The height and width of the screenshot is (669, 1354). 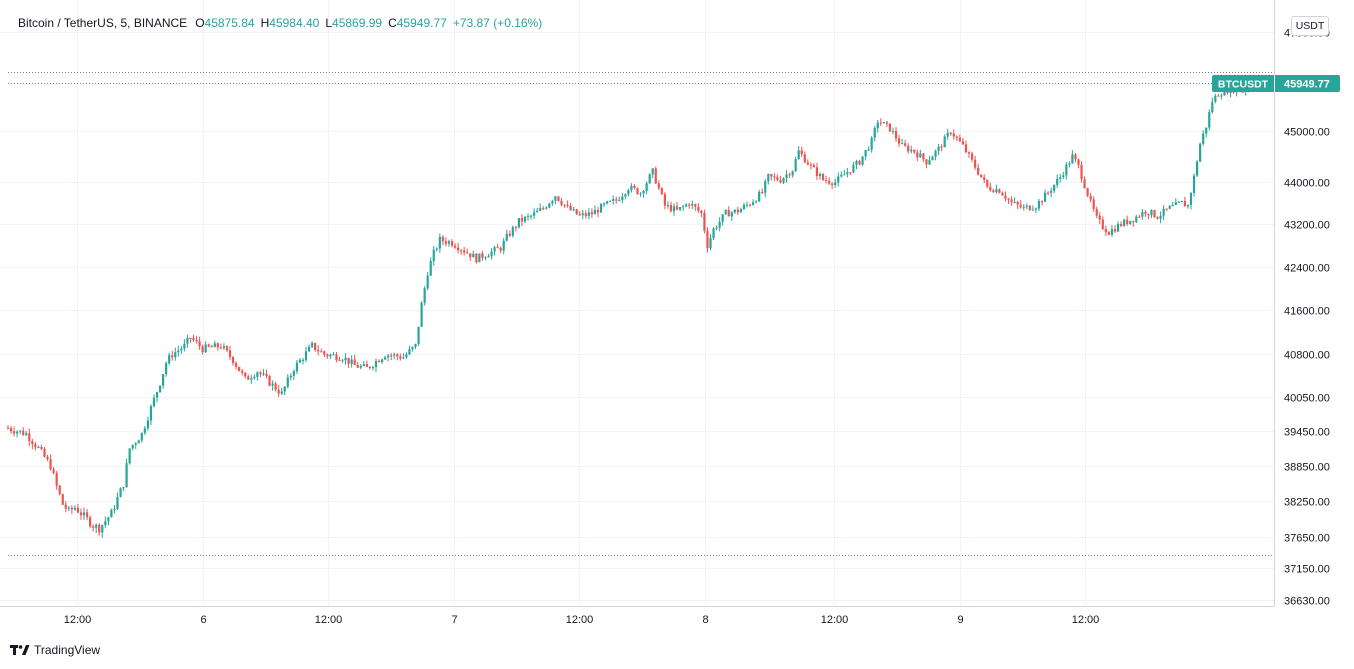 I want to click on time-tick-label: 9, so click(x=960, y=620).